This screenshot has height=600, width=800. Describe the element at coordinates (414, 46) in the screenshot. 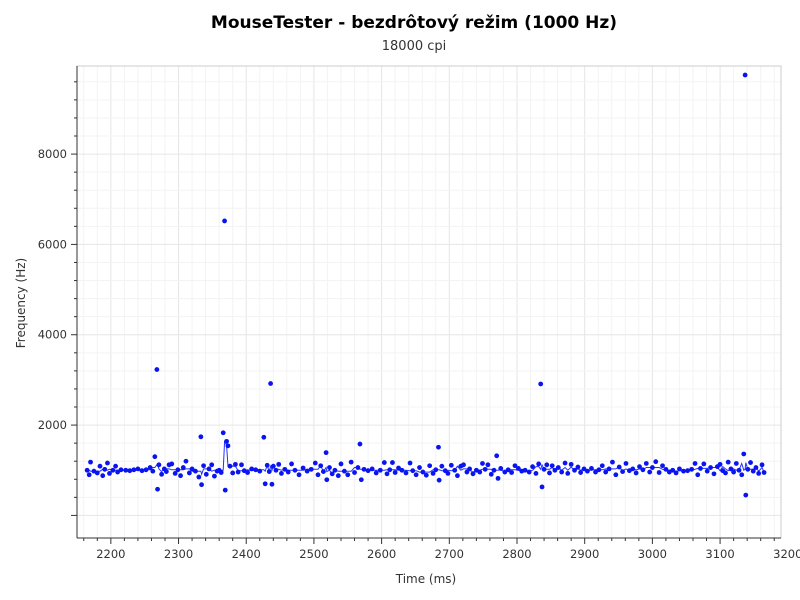

I see `chart-subtitle: 18000 cpi` at that location.